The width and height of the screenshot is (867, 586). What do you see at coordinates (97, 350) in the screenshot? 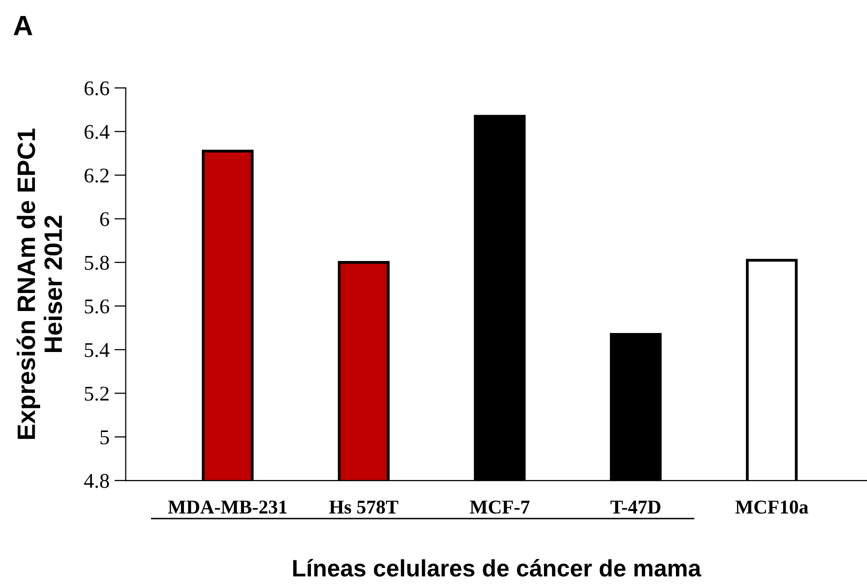
I see `y-tick-label: 5.4` at bounding box center [97, 350].